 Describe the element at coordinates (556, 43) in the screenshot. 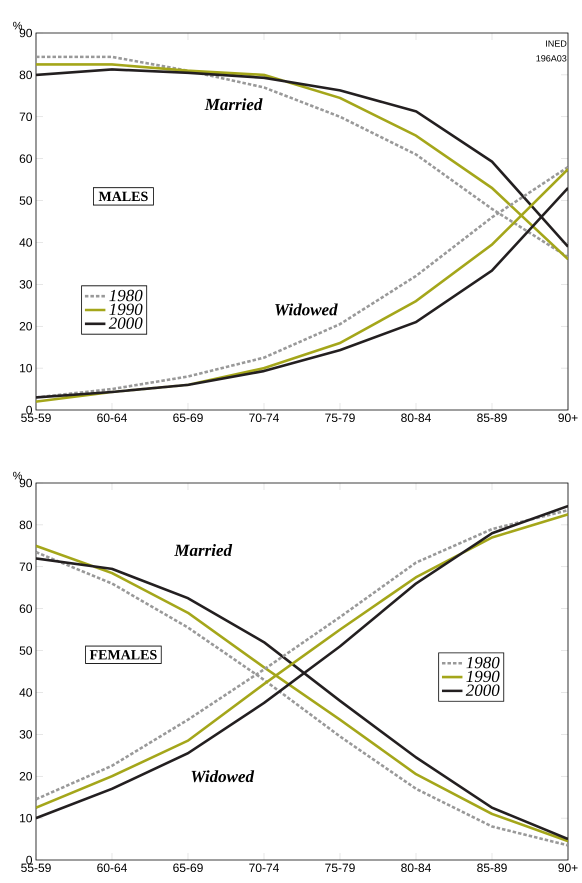

I see `annotation: INED` at that location.